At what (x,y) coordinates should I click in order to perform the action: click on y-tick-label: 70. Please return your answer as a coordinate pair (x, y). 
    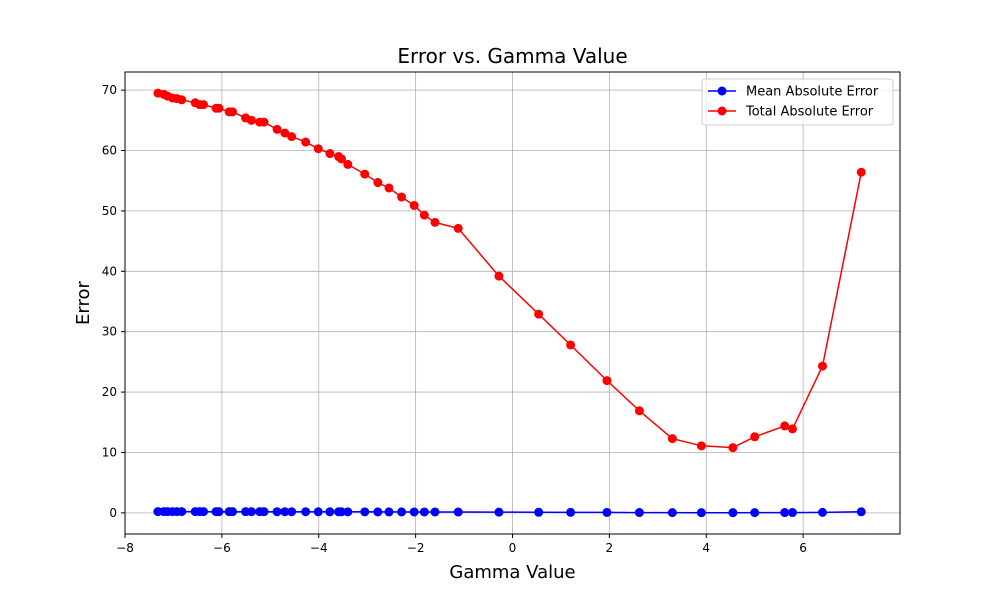
    Looking at the image, I should click on (109, 90).